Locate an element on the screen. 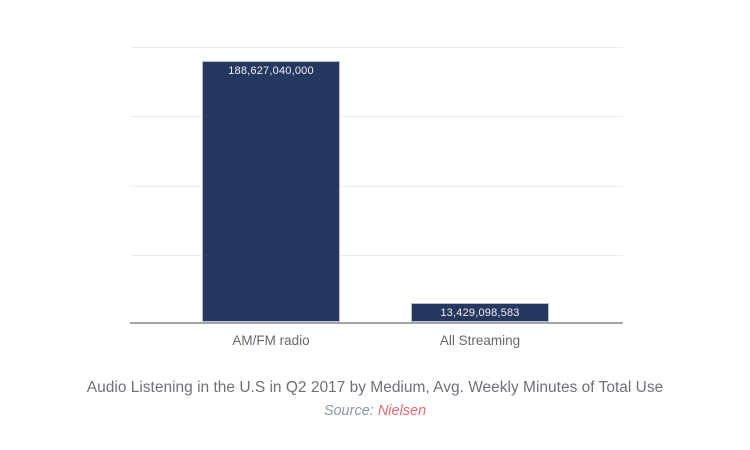 This screenshot has height=450, width=750. bar-value-label: 188,627,040,000 is located at coordinates (271, 70).